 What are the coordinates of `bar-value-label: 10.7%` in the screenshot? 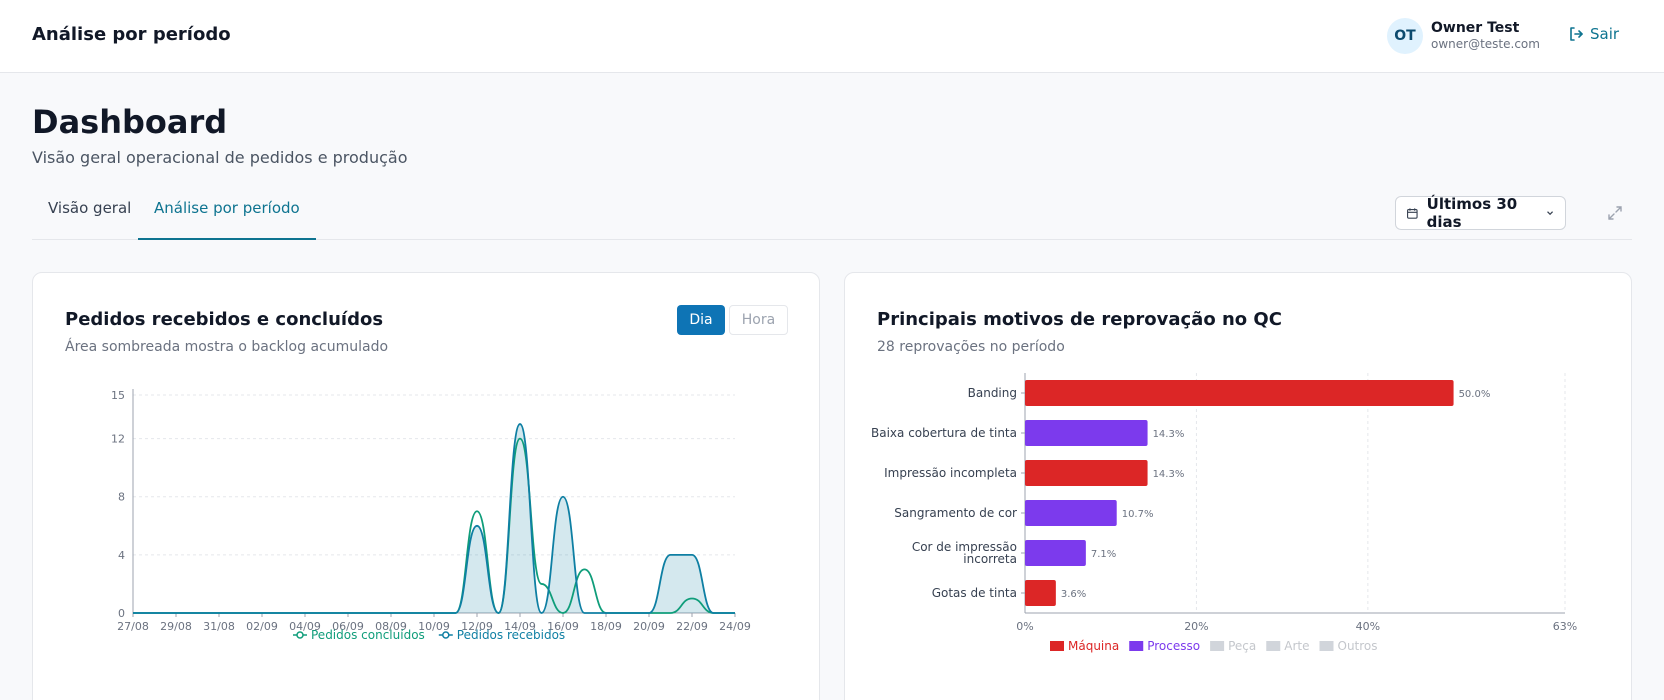 It's located at (1138, 514).